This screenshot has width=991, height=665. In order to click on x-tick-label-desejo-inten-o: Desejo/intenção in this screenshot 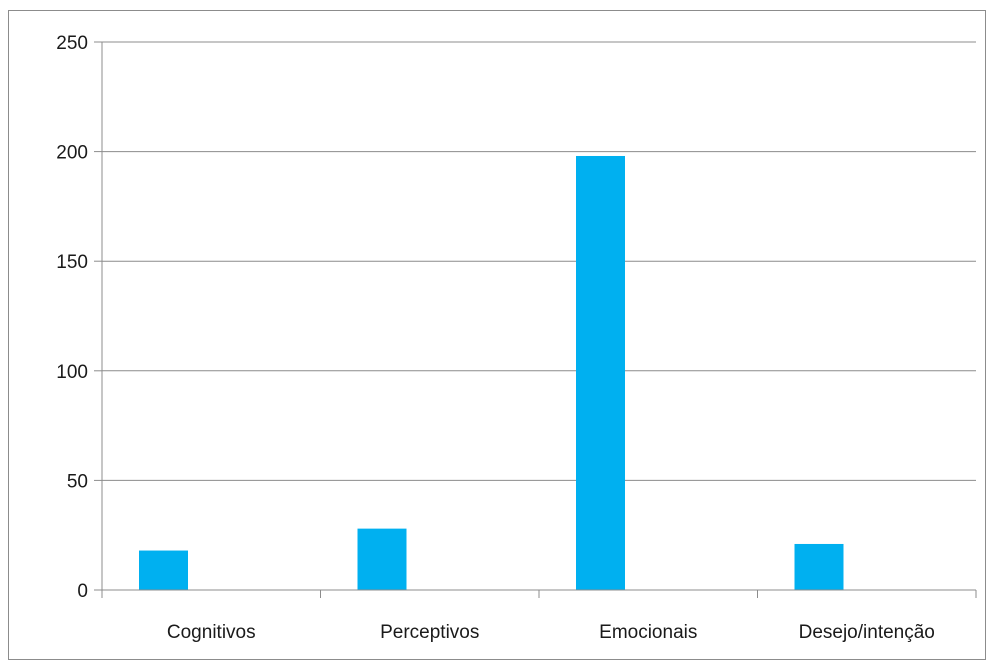, I will do `click(867, 632)`.